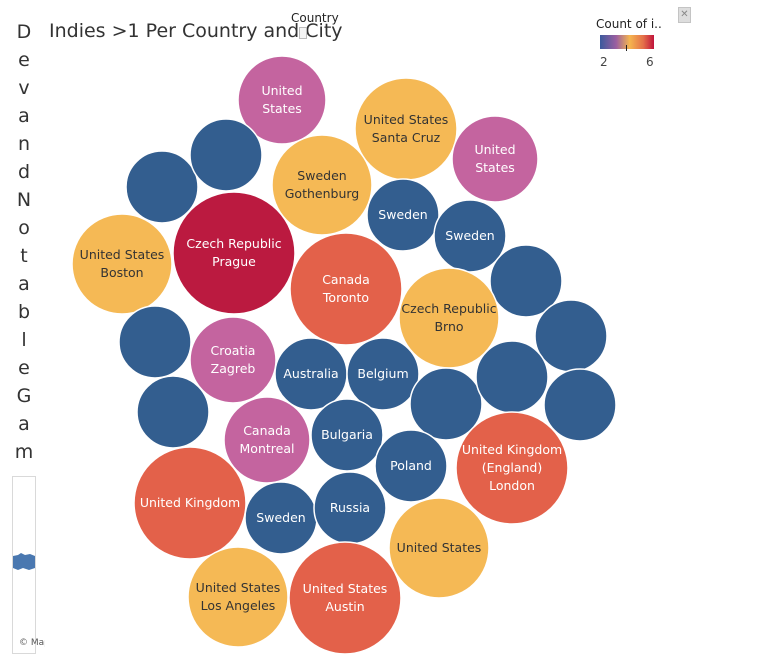 The image size is (771, 665). I want to click on side-title-letter: l, so click(24, 340).